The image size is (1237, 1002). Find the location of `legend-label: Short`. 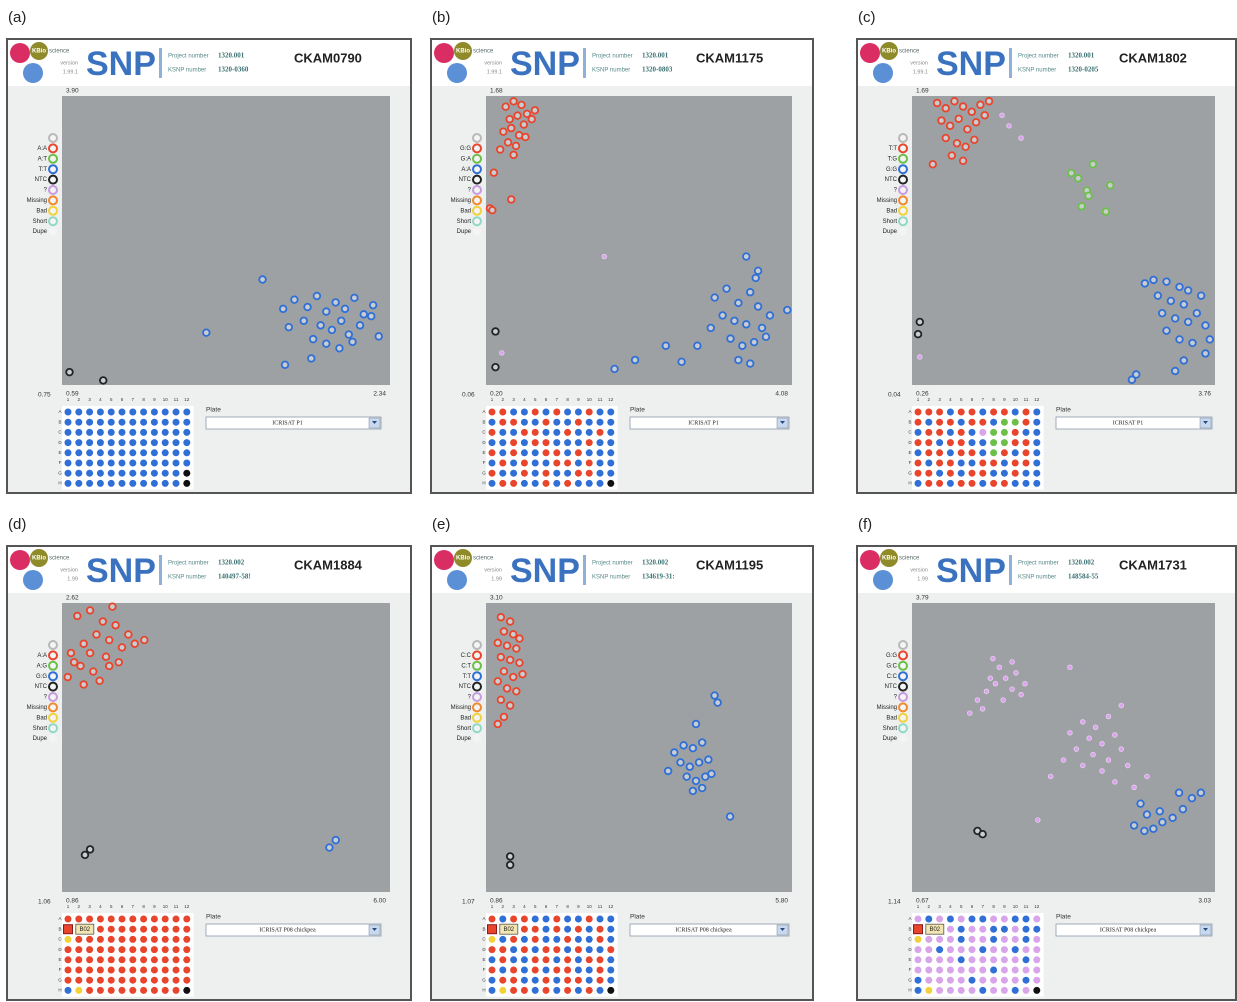

legend-label: Short is located at coordinates (40, 222).